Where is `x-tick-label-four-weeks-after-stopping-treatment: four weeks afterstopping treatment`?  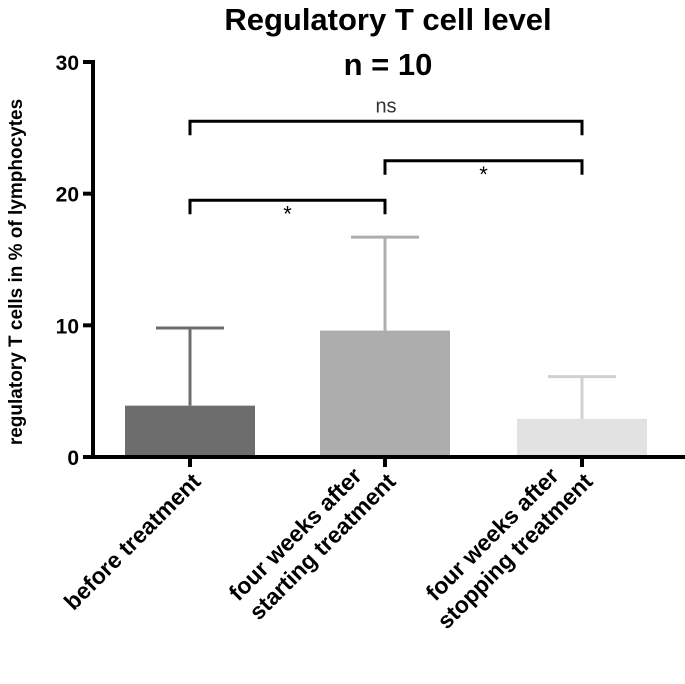
x-tick-label-four-weeks-after-stopping-treatment: four weeks afterstopping treatment is located at coordinates (505, 541).